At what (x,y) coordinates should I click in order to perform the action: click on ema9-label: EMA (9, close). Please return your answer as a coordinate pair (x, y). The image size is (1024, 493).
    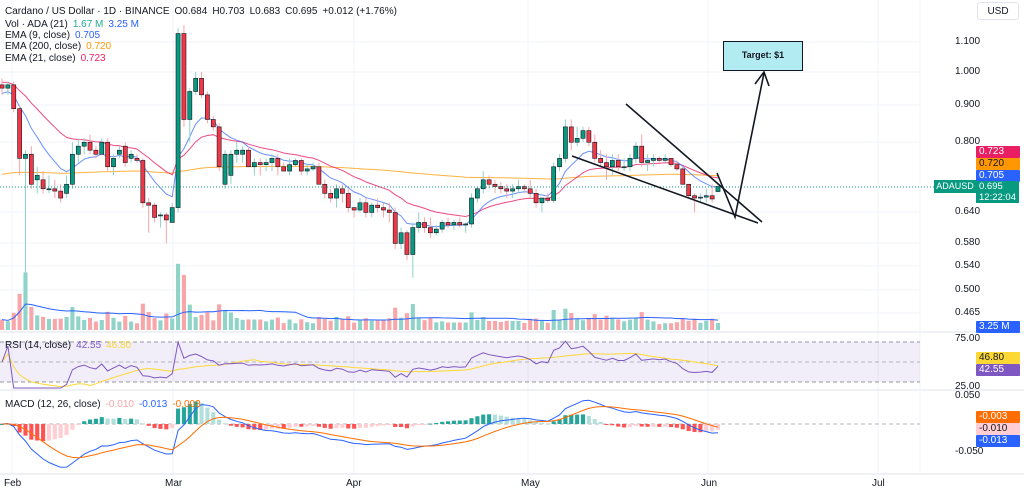
    Looking at the image, I should click on (38, 35).